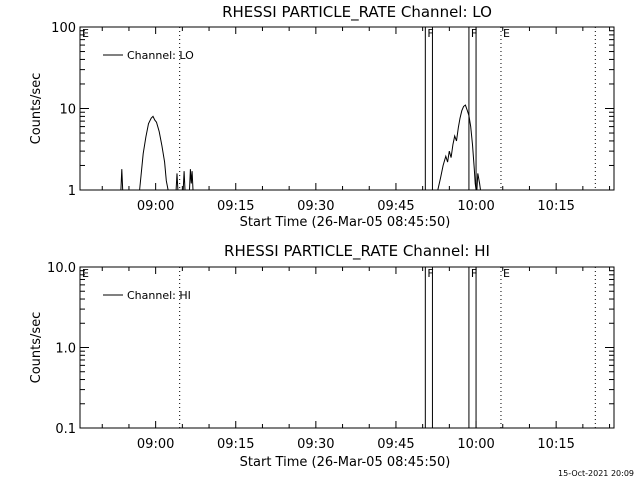 This screenshot has height=480, width=640. Describe the element at coordinates (160, 55) in the screenshot. I see `legend-label: Channel: LO` at that location.